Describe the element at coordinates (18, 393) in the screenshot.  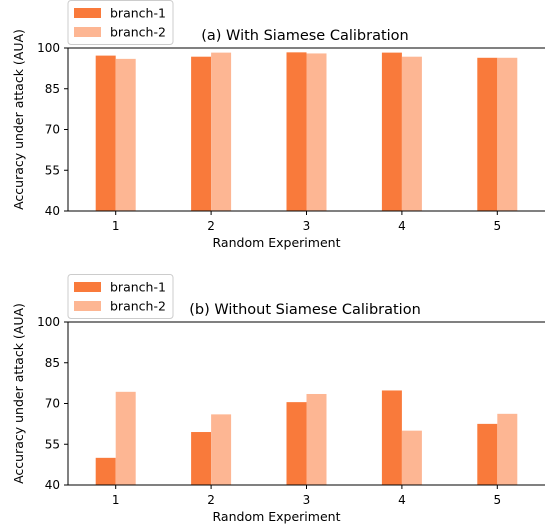
I see `chart1-y-axis-label: Accuracy under attack (AUA)` at that location.